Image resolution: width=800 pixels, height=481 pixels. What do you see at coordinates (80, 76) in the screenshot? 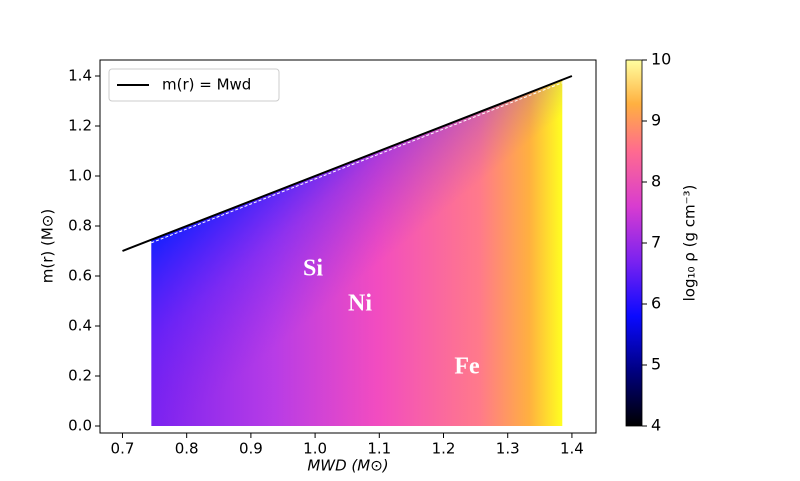
I see `y-tick-label: 1.4` at bounding box center [80, 76].